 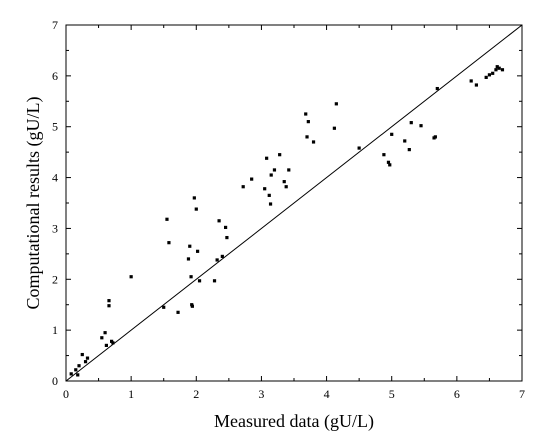 I want to click on x-tick-label: 7, so click(x=522, y=394).